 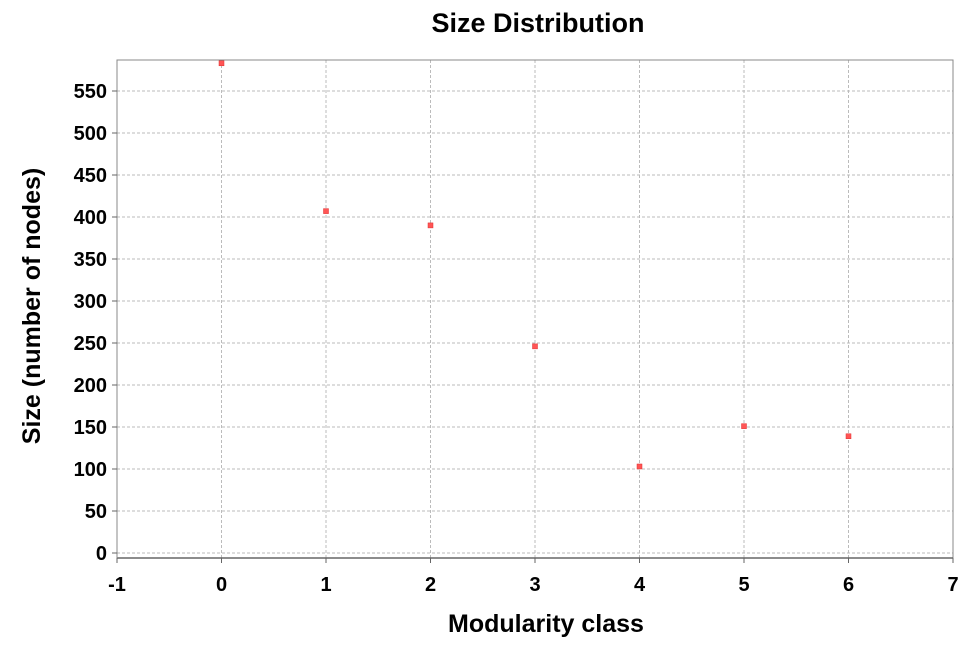 What do you see at coordinates (537, 23) in the screenshot?
I see `chart-title: Size Distribution` at bounding box center [537, 23].